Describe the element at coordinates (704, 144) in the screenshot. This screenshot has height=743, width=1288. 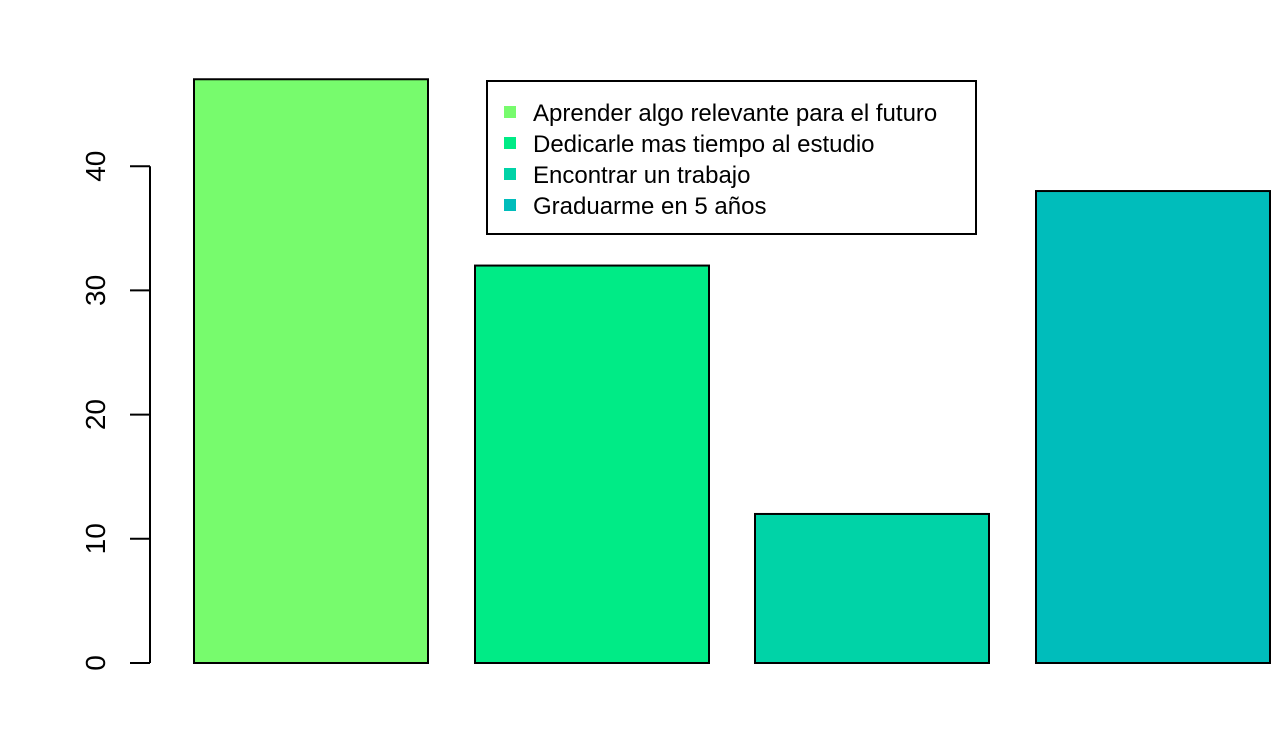
I see `legend-label-2: Dedicarle mas tiempo al estudio` at that location.